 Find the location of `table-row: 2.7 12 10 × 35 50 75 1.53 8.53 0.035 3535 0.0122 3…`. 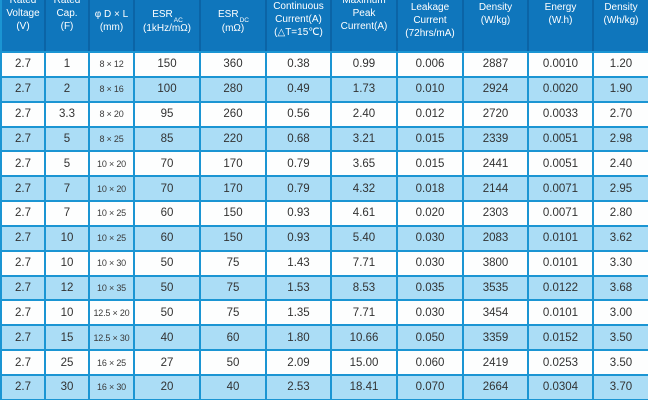

table-row: 2.7 12 10 × 35 50 75 1.53 8.53 0.035 3535 0.0122 3… is located at coordinates (324, 288).